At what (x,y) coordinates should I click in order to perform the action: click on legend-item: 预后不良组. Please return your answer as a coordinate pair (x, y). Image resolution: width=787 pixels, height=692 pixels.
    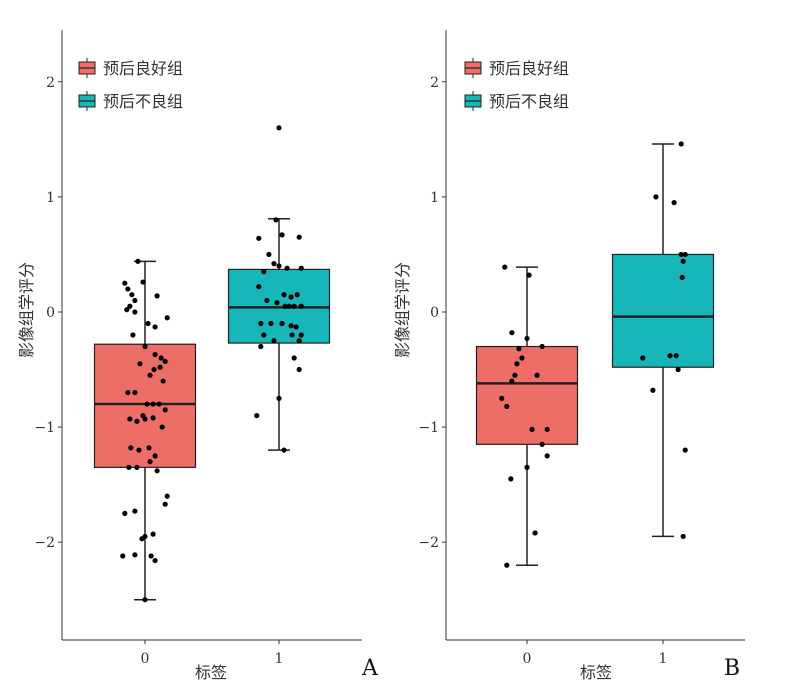
    Looking at the image, I should click on (130, 101).